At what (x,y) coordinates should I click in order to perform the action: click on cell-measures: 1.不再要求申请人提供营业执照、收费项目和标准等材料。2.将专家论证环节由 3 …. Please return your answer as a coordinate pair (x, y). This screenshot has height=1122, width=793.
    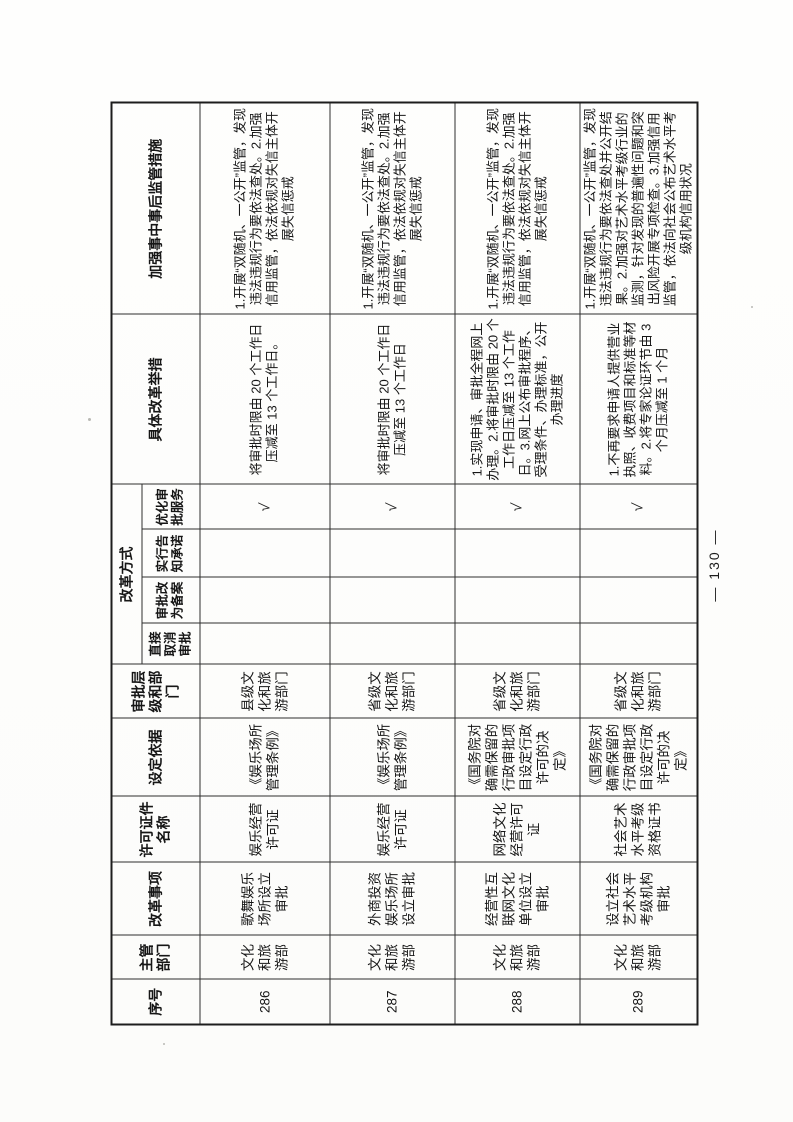
    Looking at the image, I should click on (638, 399).